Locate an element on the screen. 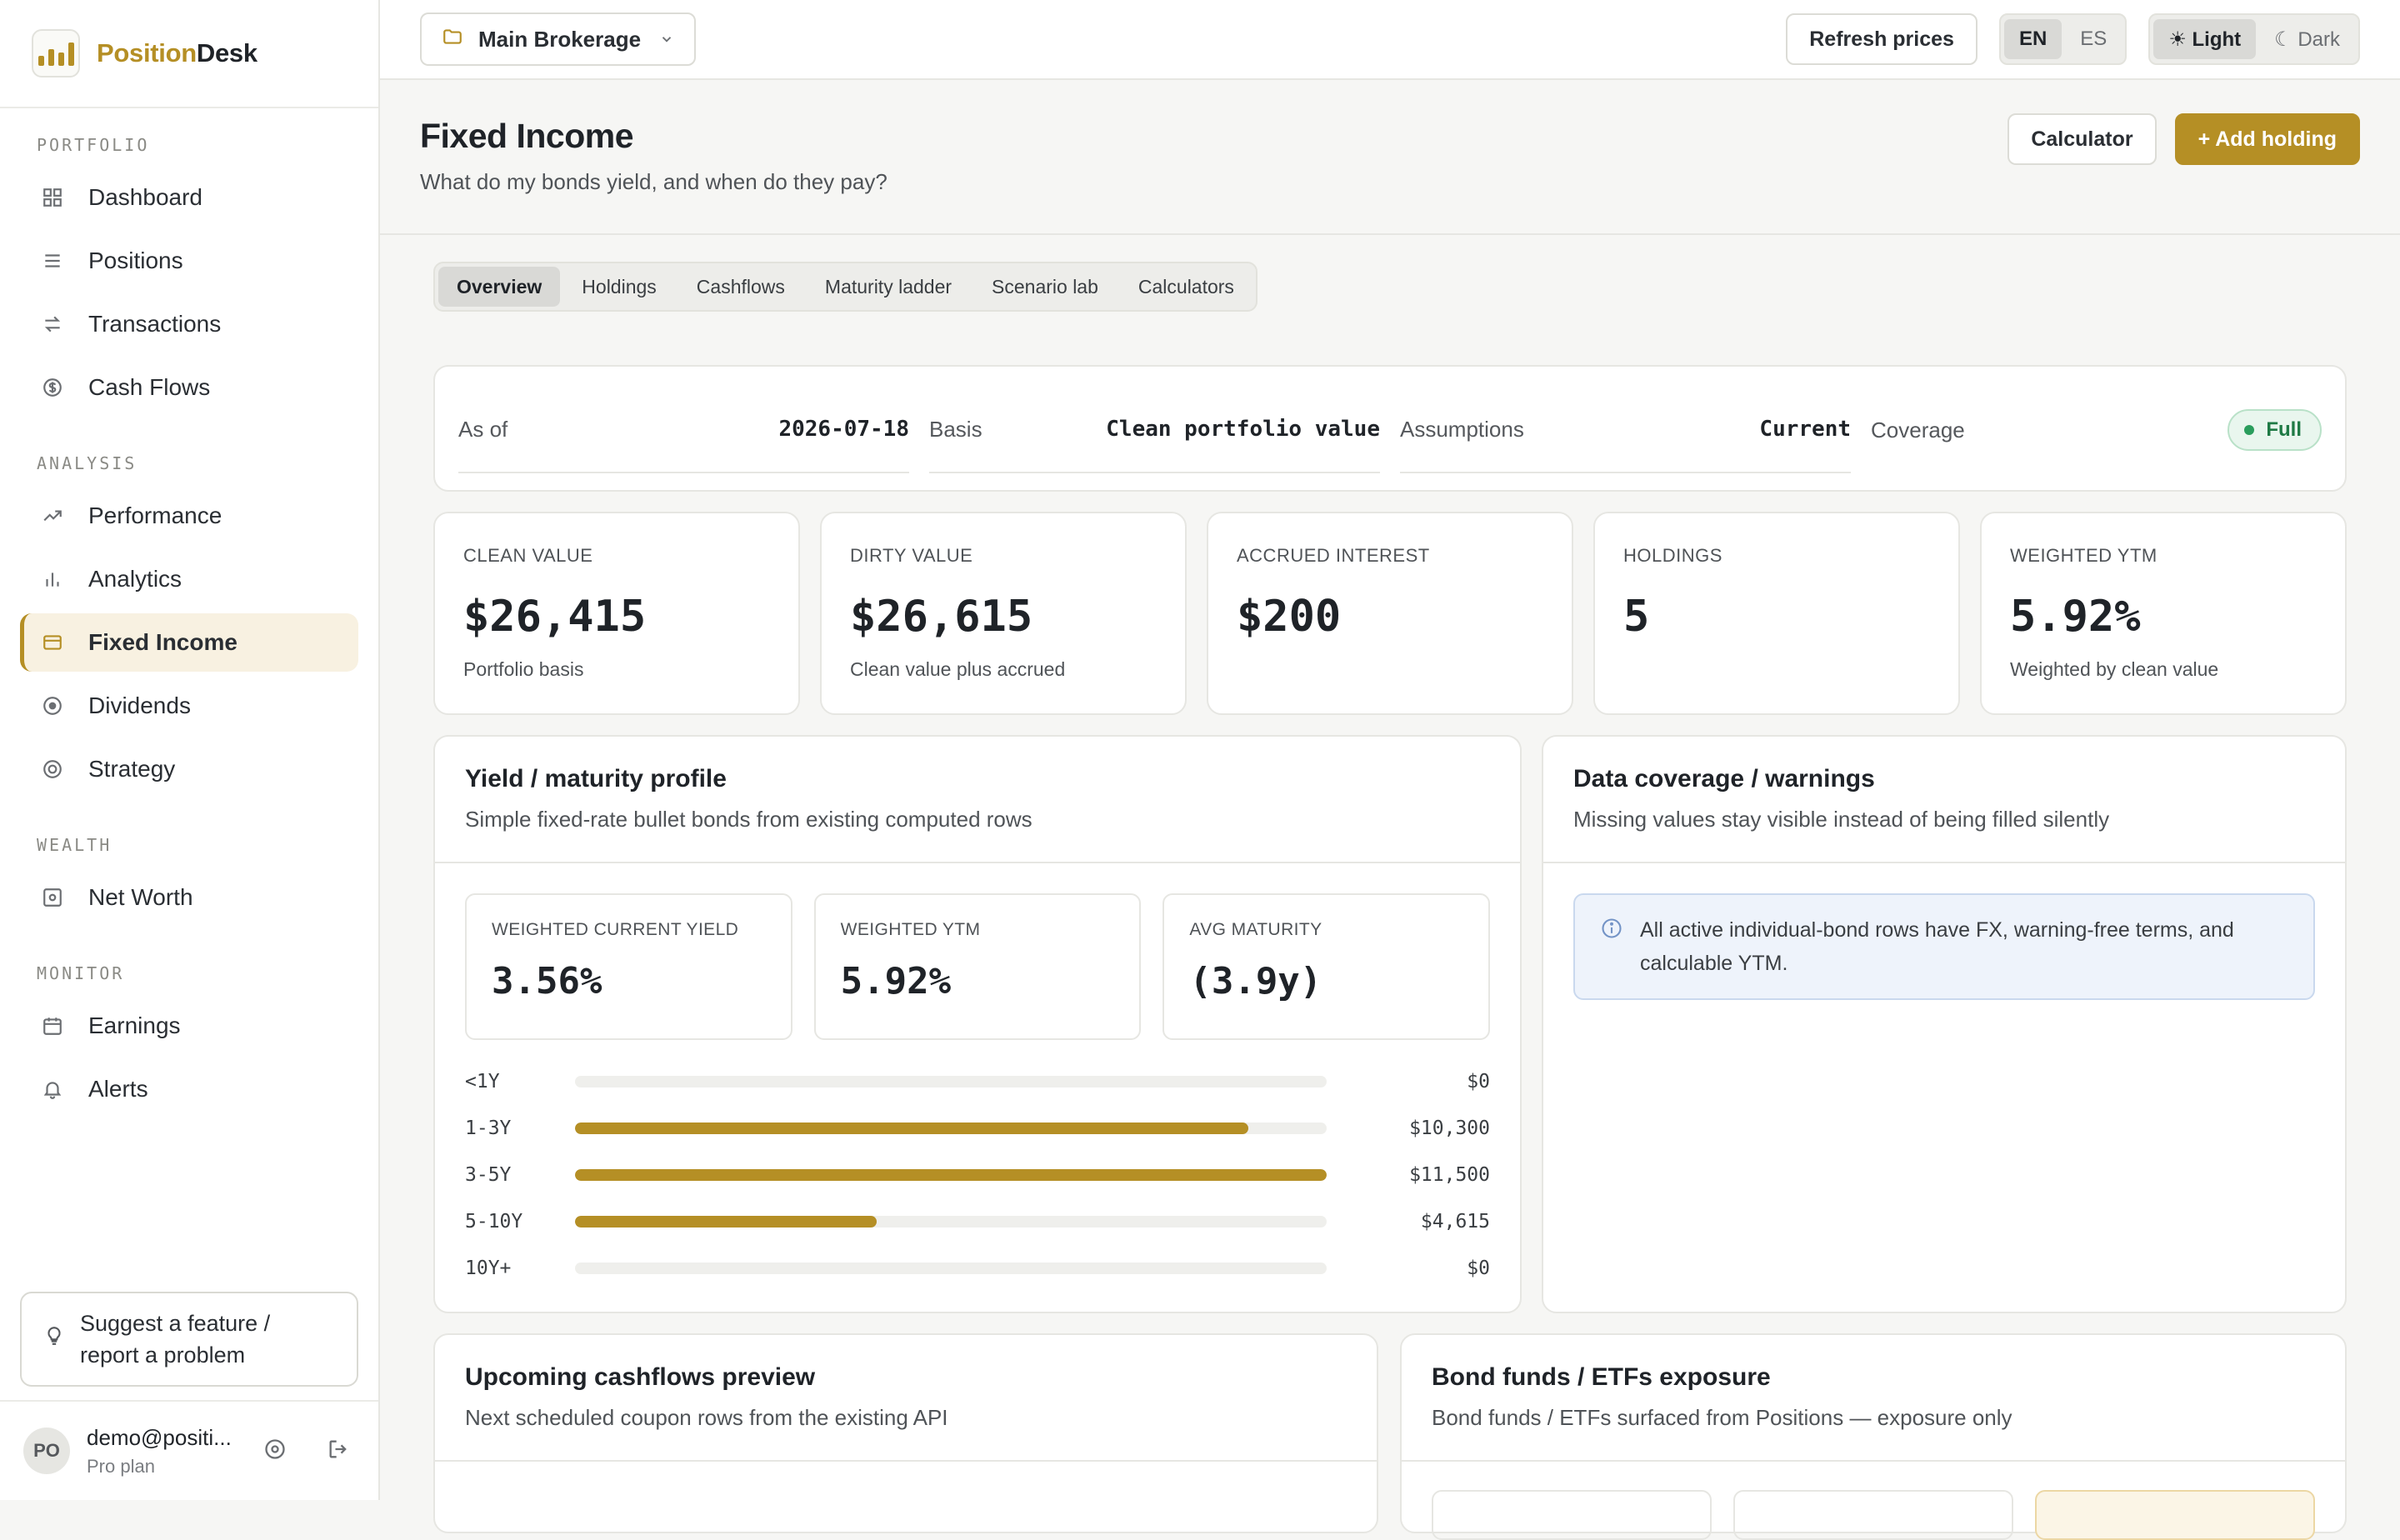 This screenshot has width=2400, height=1540. basis-label: Basis is located at coordinates (955, 429).